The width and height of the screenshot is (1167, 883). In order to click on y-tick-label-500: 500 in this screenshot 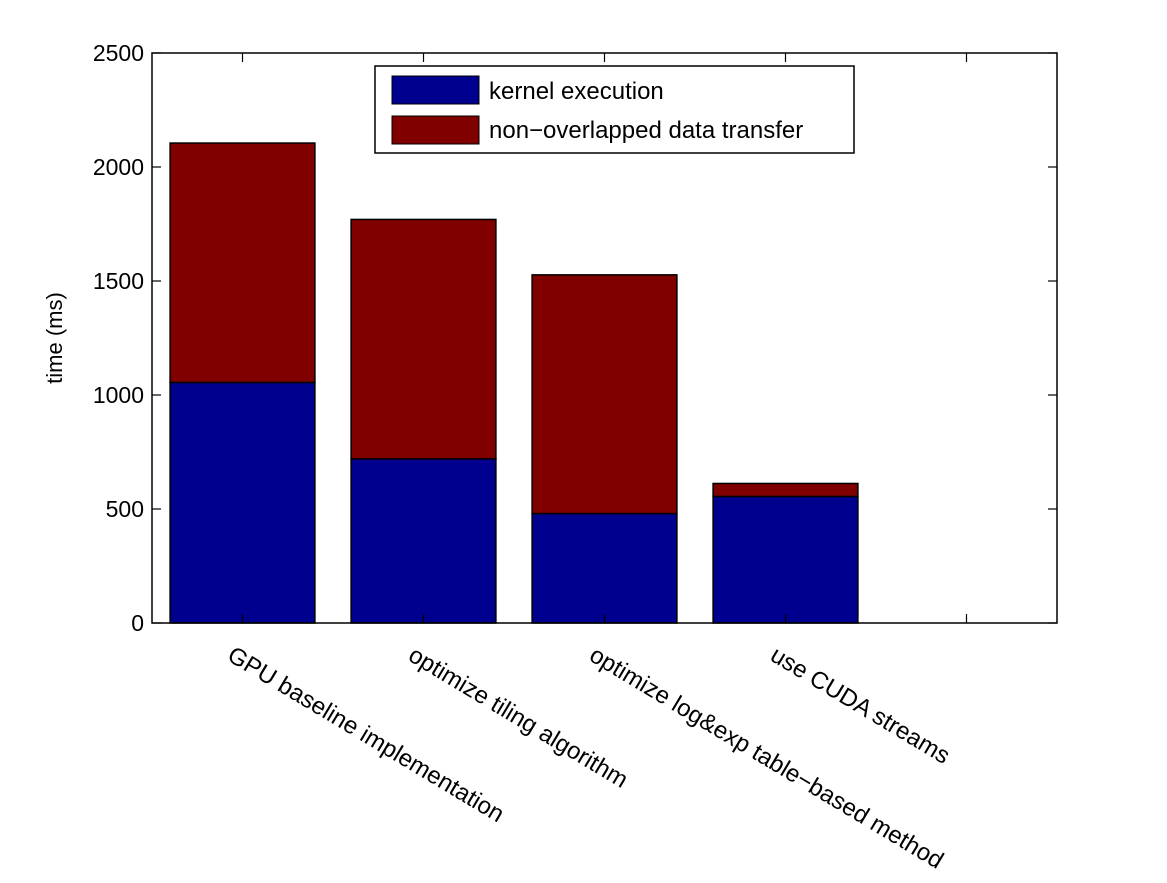, I will do `click(125, 509)`.